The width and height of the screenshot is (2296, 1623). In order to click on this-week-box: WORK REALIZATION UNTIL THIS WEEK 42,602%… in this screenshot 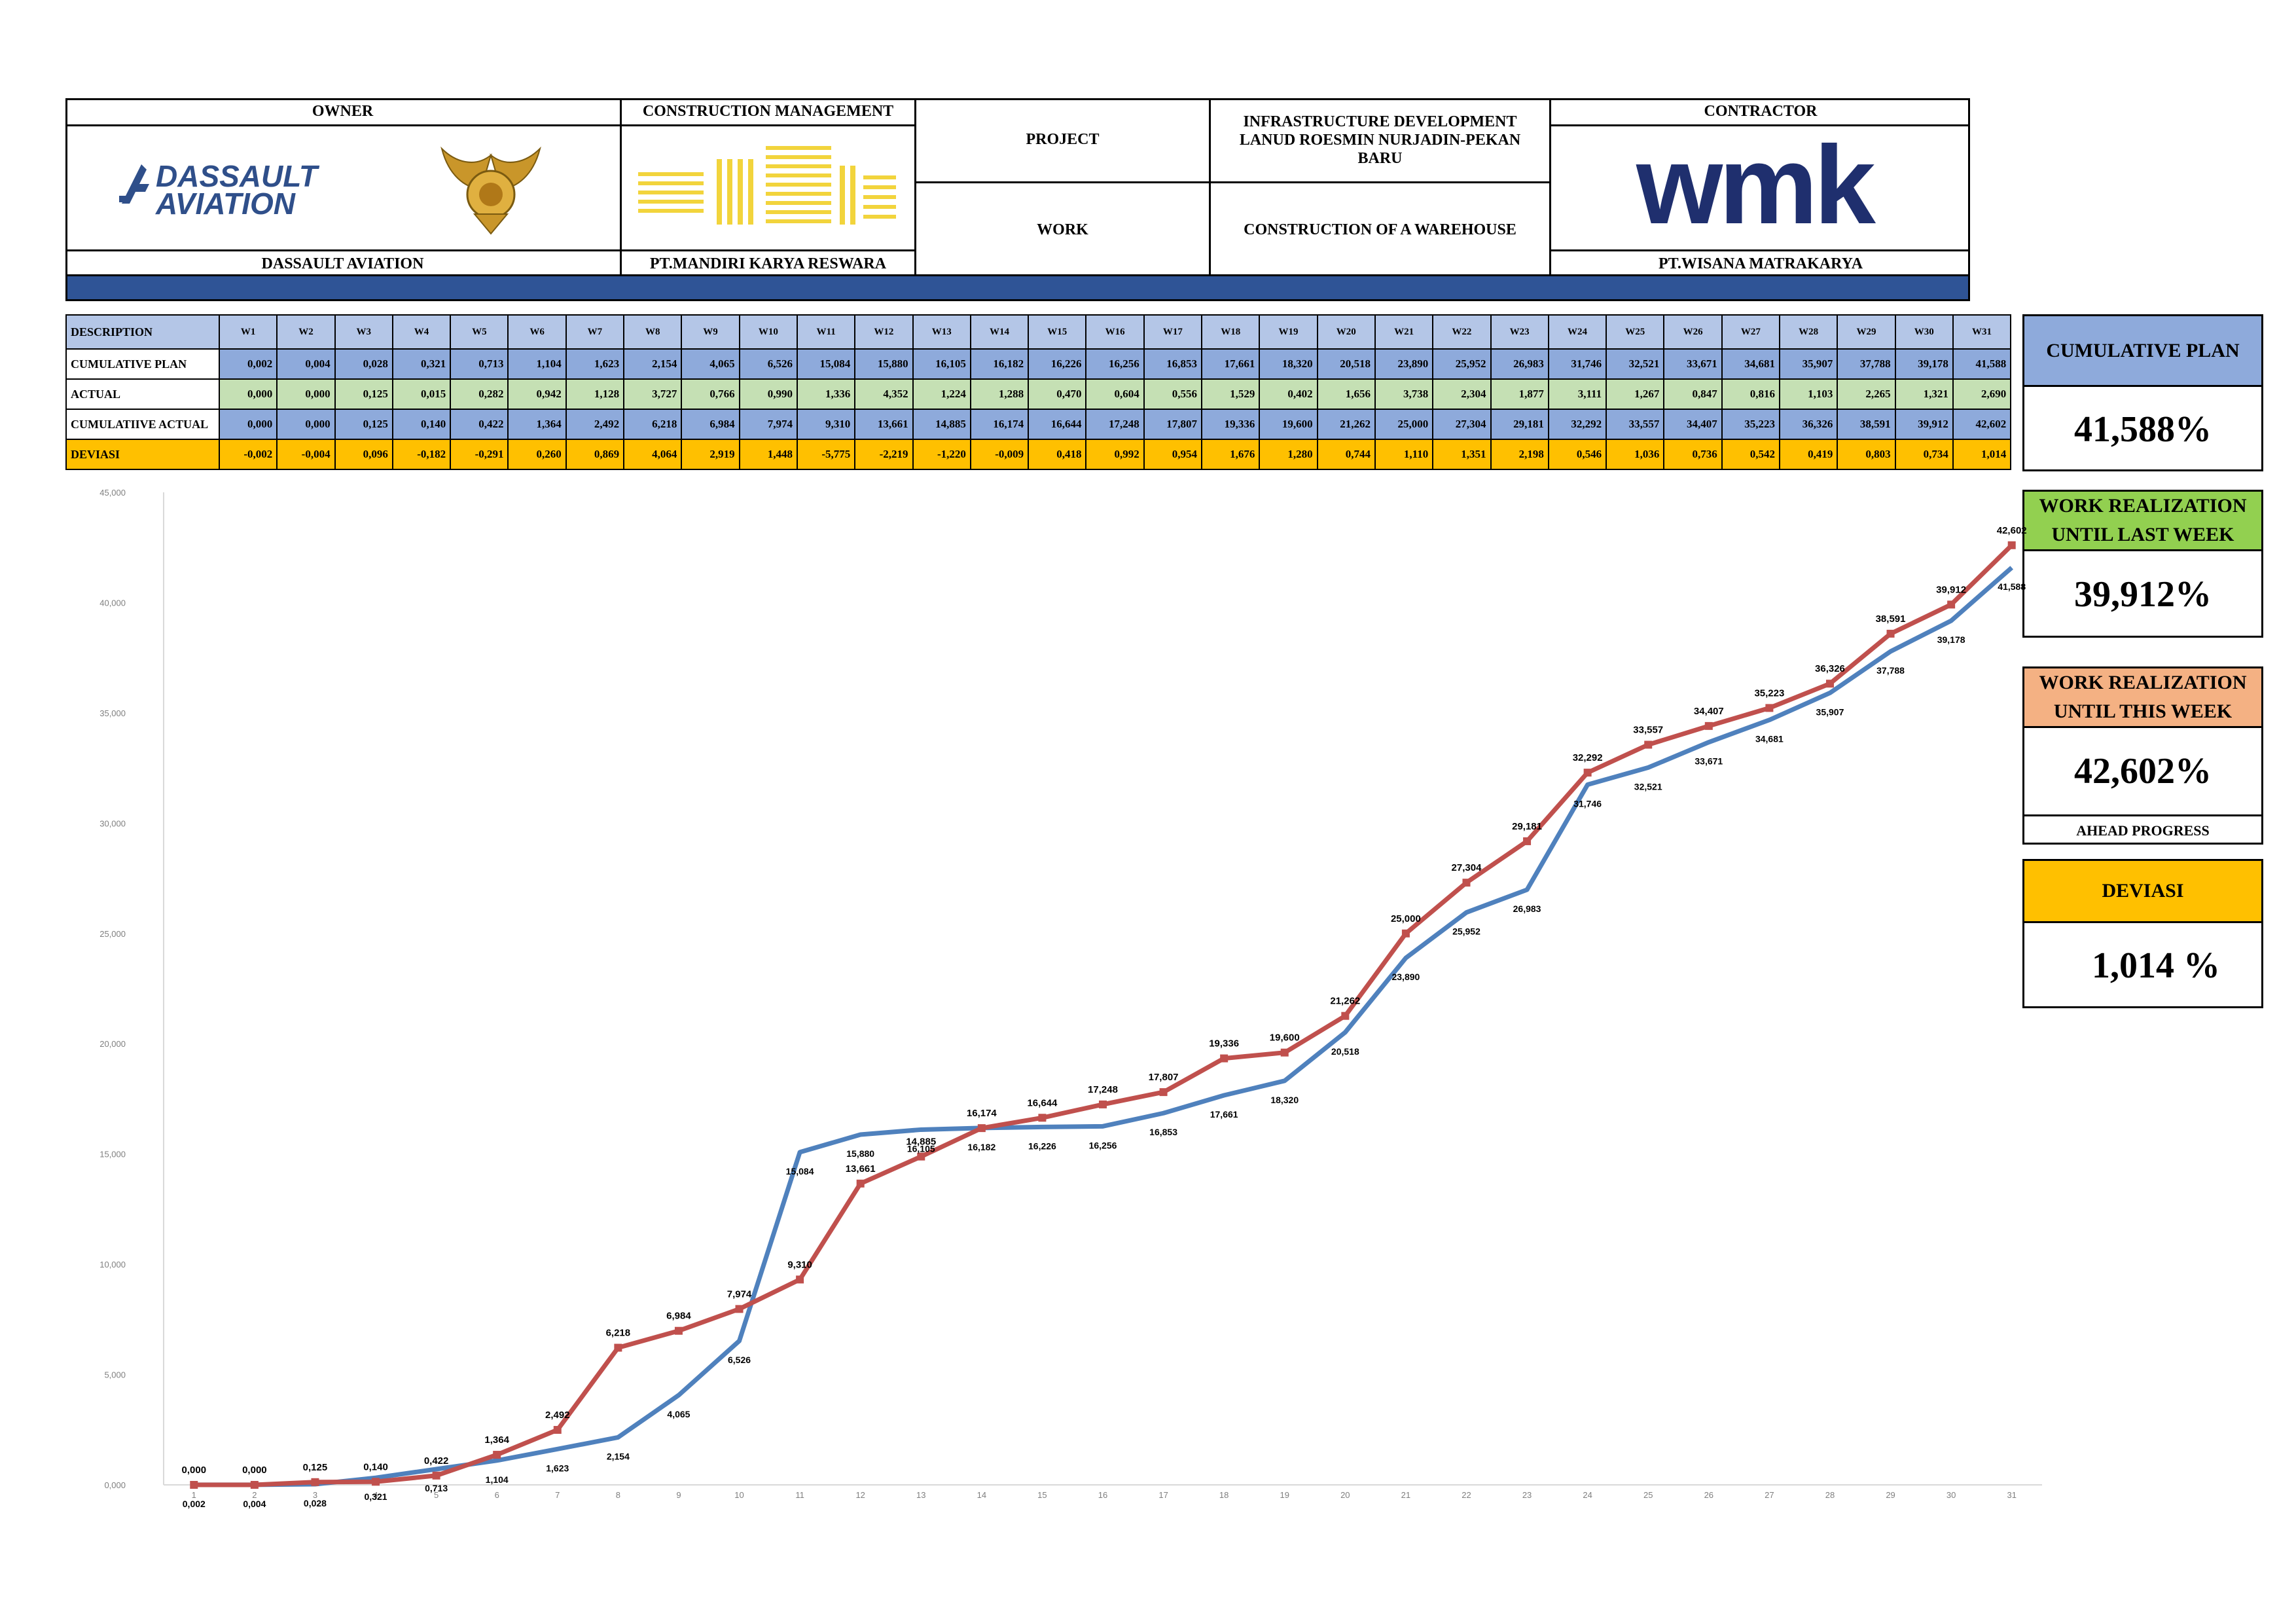, I will do `click(2142, 755)`.